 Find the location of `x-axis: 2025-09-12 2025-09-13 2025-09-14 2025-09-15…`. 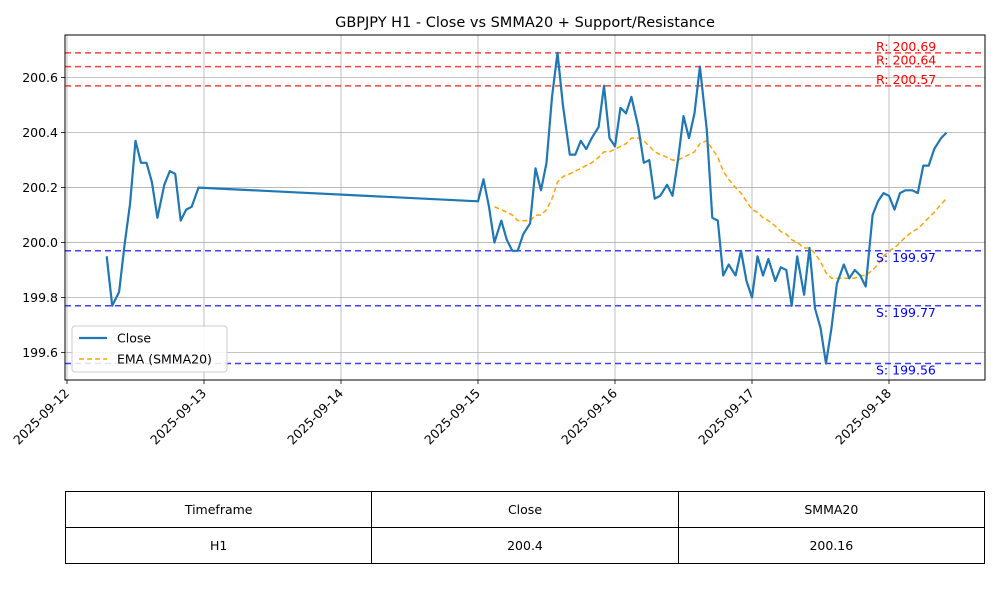

x-axis: 2025-09-12 2025-09-13 2025-09-14 2025-09-15… is located at coordinates (452, 413).